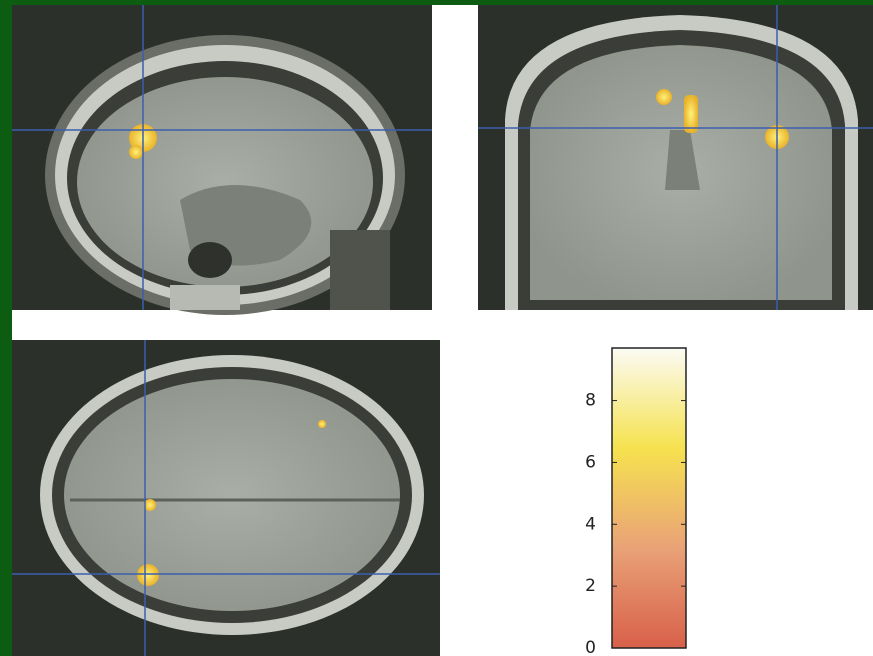 The image size is (873, 656). I want to click on tick-label: 8, so click(590, 401).